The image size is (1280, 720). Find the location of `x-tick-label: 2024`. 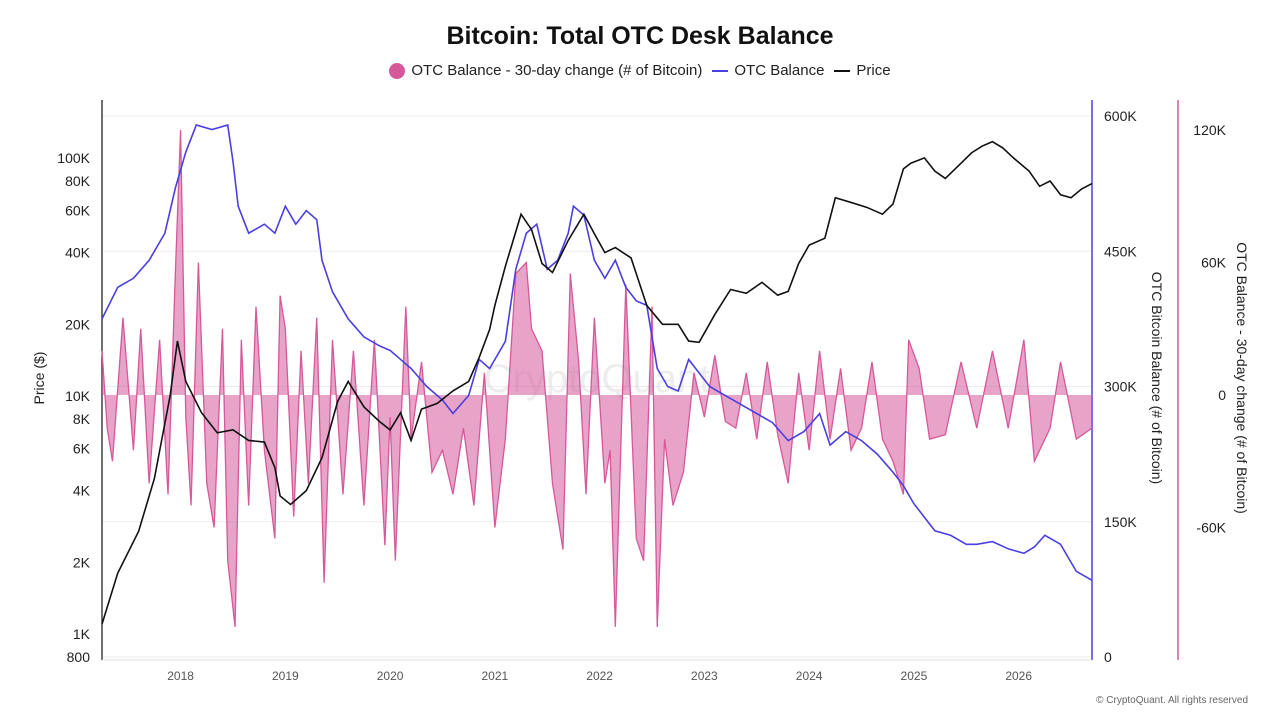

x-tick-label: 2024 is located at coordinates (809, 676).